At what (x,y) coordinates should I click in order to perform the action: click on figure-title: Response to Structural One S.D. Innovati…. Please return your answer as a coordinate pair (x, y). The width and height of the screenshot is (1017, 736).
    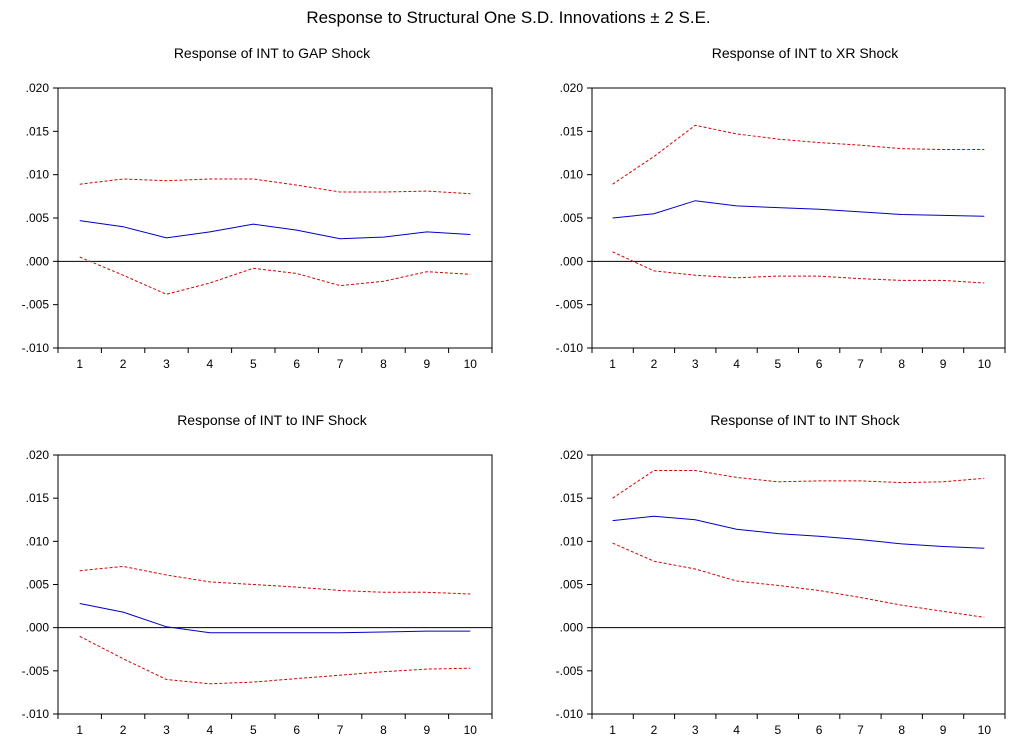
    Looking at the image, I should click on (508, 17).